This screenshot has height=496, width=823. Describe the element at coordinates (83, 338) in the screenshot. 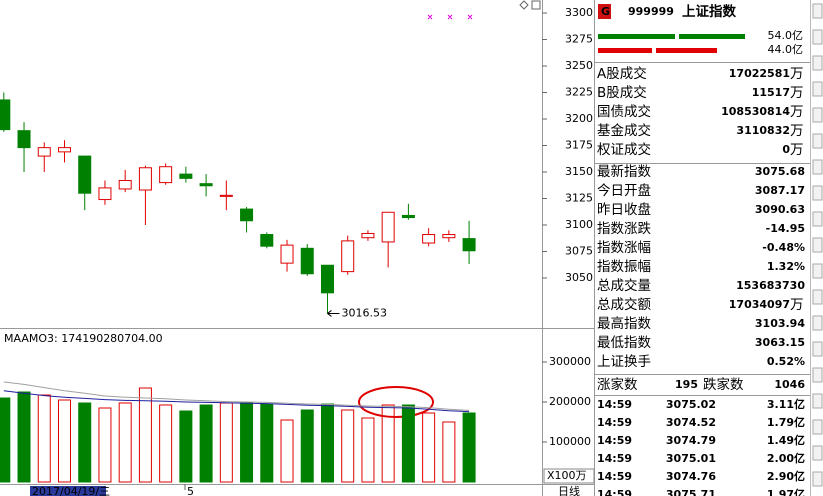

I see `ma-label: MAAMO3: 174190280704.00` at that location.